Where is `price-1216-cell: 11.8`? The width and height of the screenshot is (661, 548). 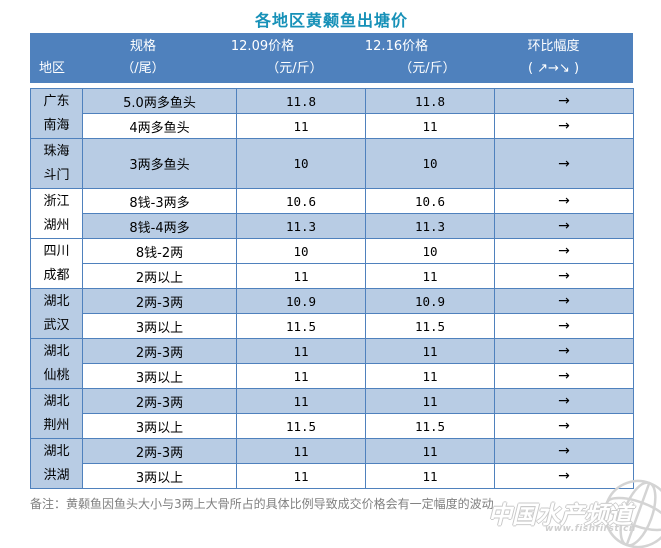
price-1216-cell: 11.8 is located at coordinates (430, 101).